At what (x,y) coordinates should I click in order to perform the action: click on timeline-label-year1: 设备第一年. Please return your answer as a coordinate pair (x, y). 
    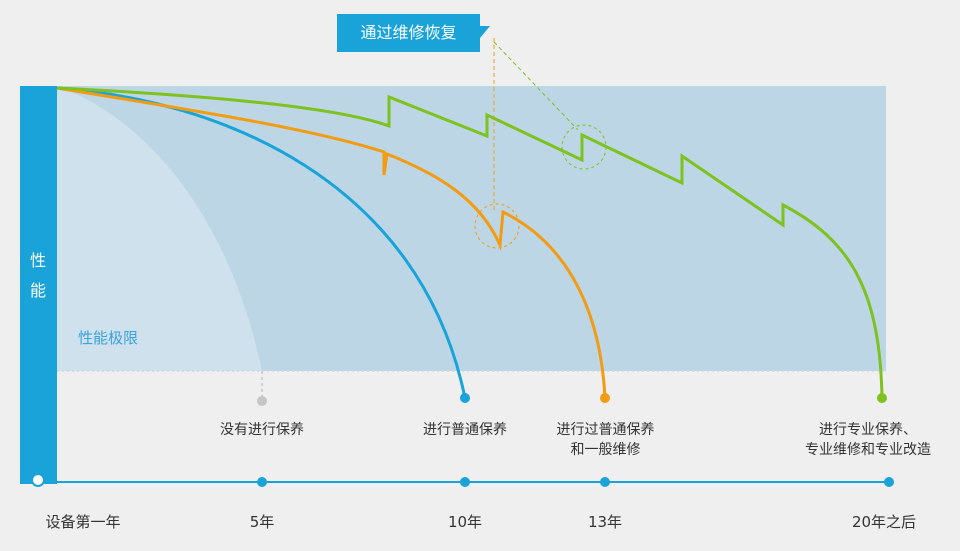
    Looking at the image, I should click on (83, 522).